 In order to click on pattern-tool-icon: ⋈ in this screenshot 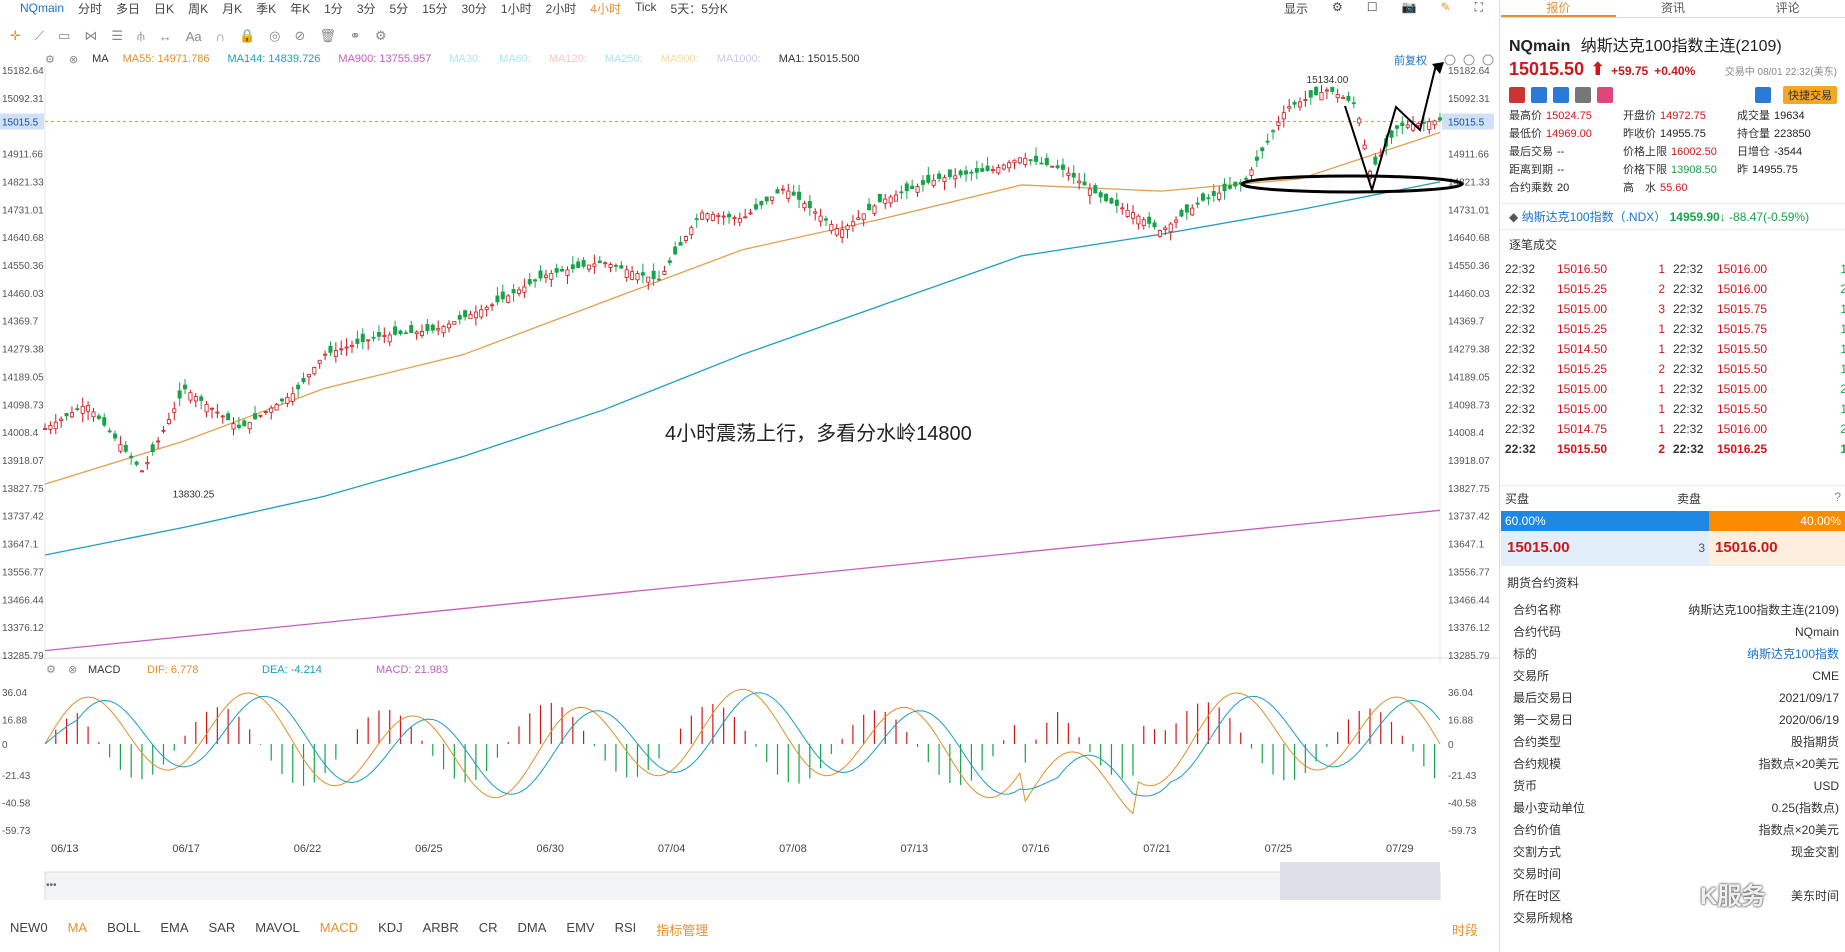, I will do `click(91, 35)`.